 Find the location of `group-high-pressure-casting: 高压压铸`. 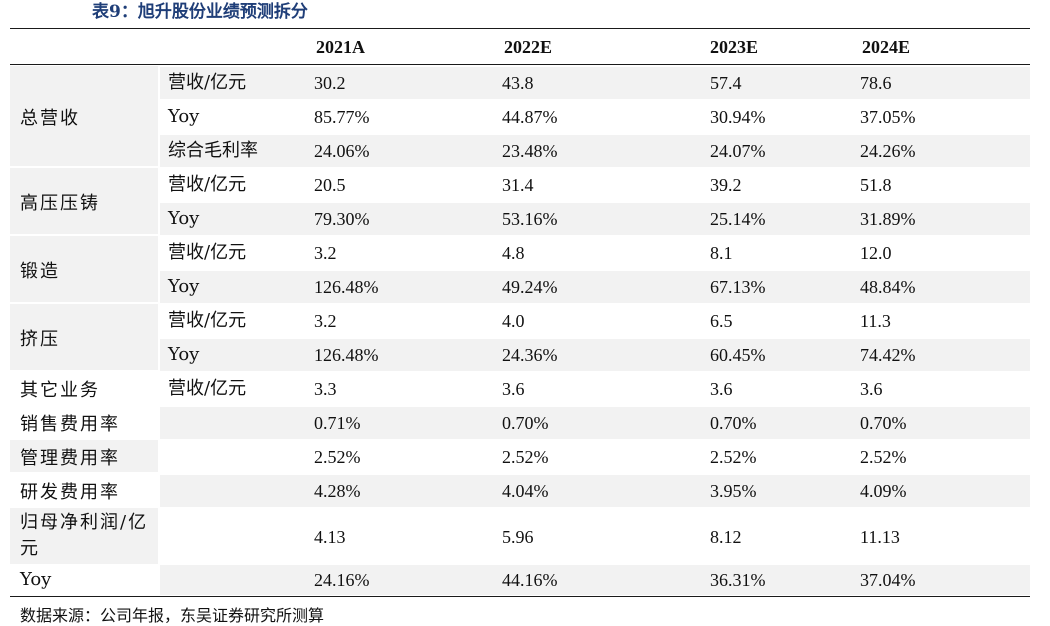

group-high-pressure-casting: 高压压铸 is located at coordinates (84, 201).